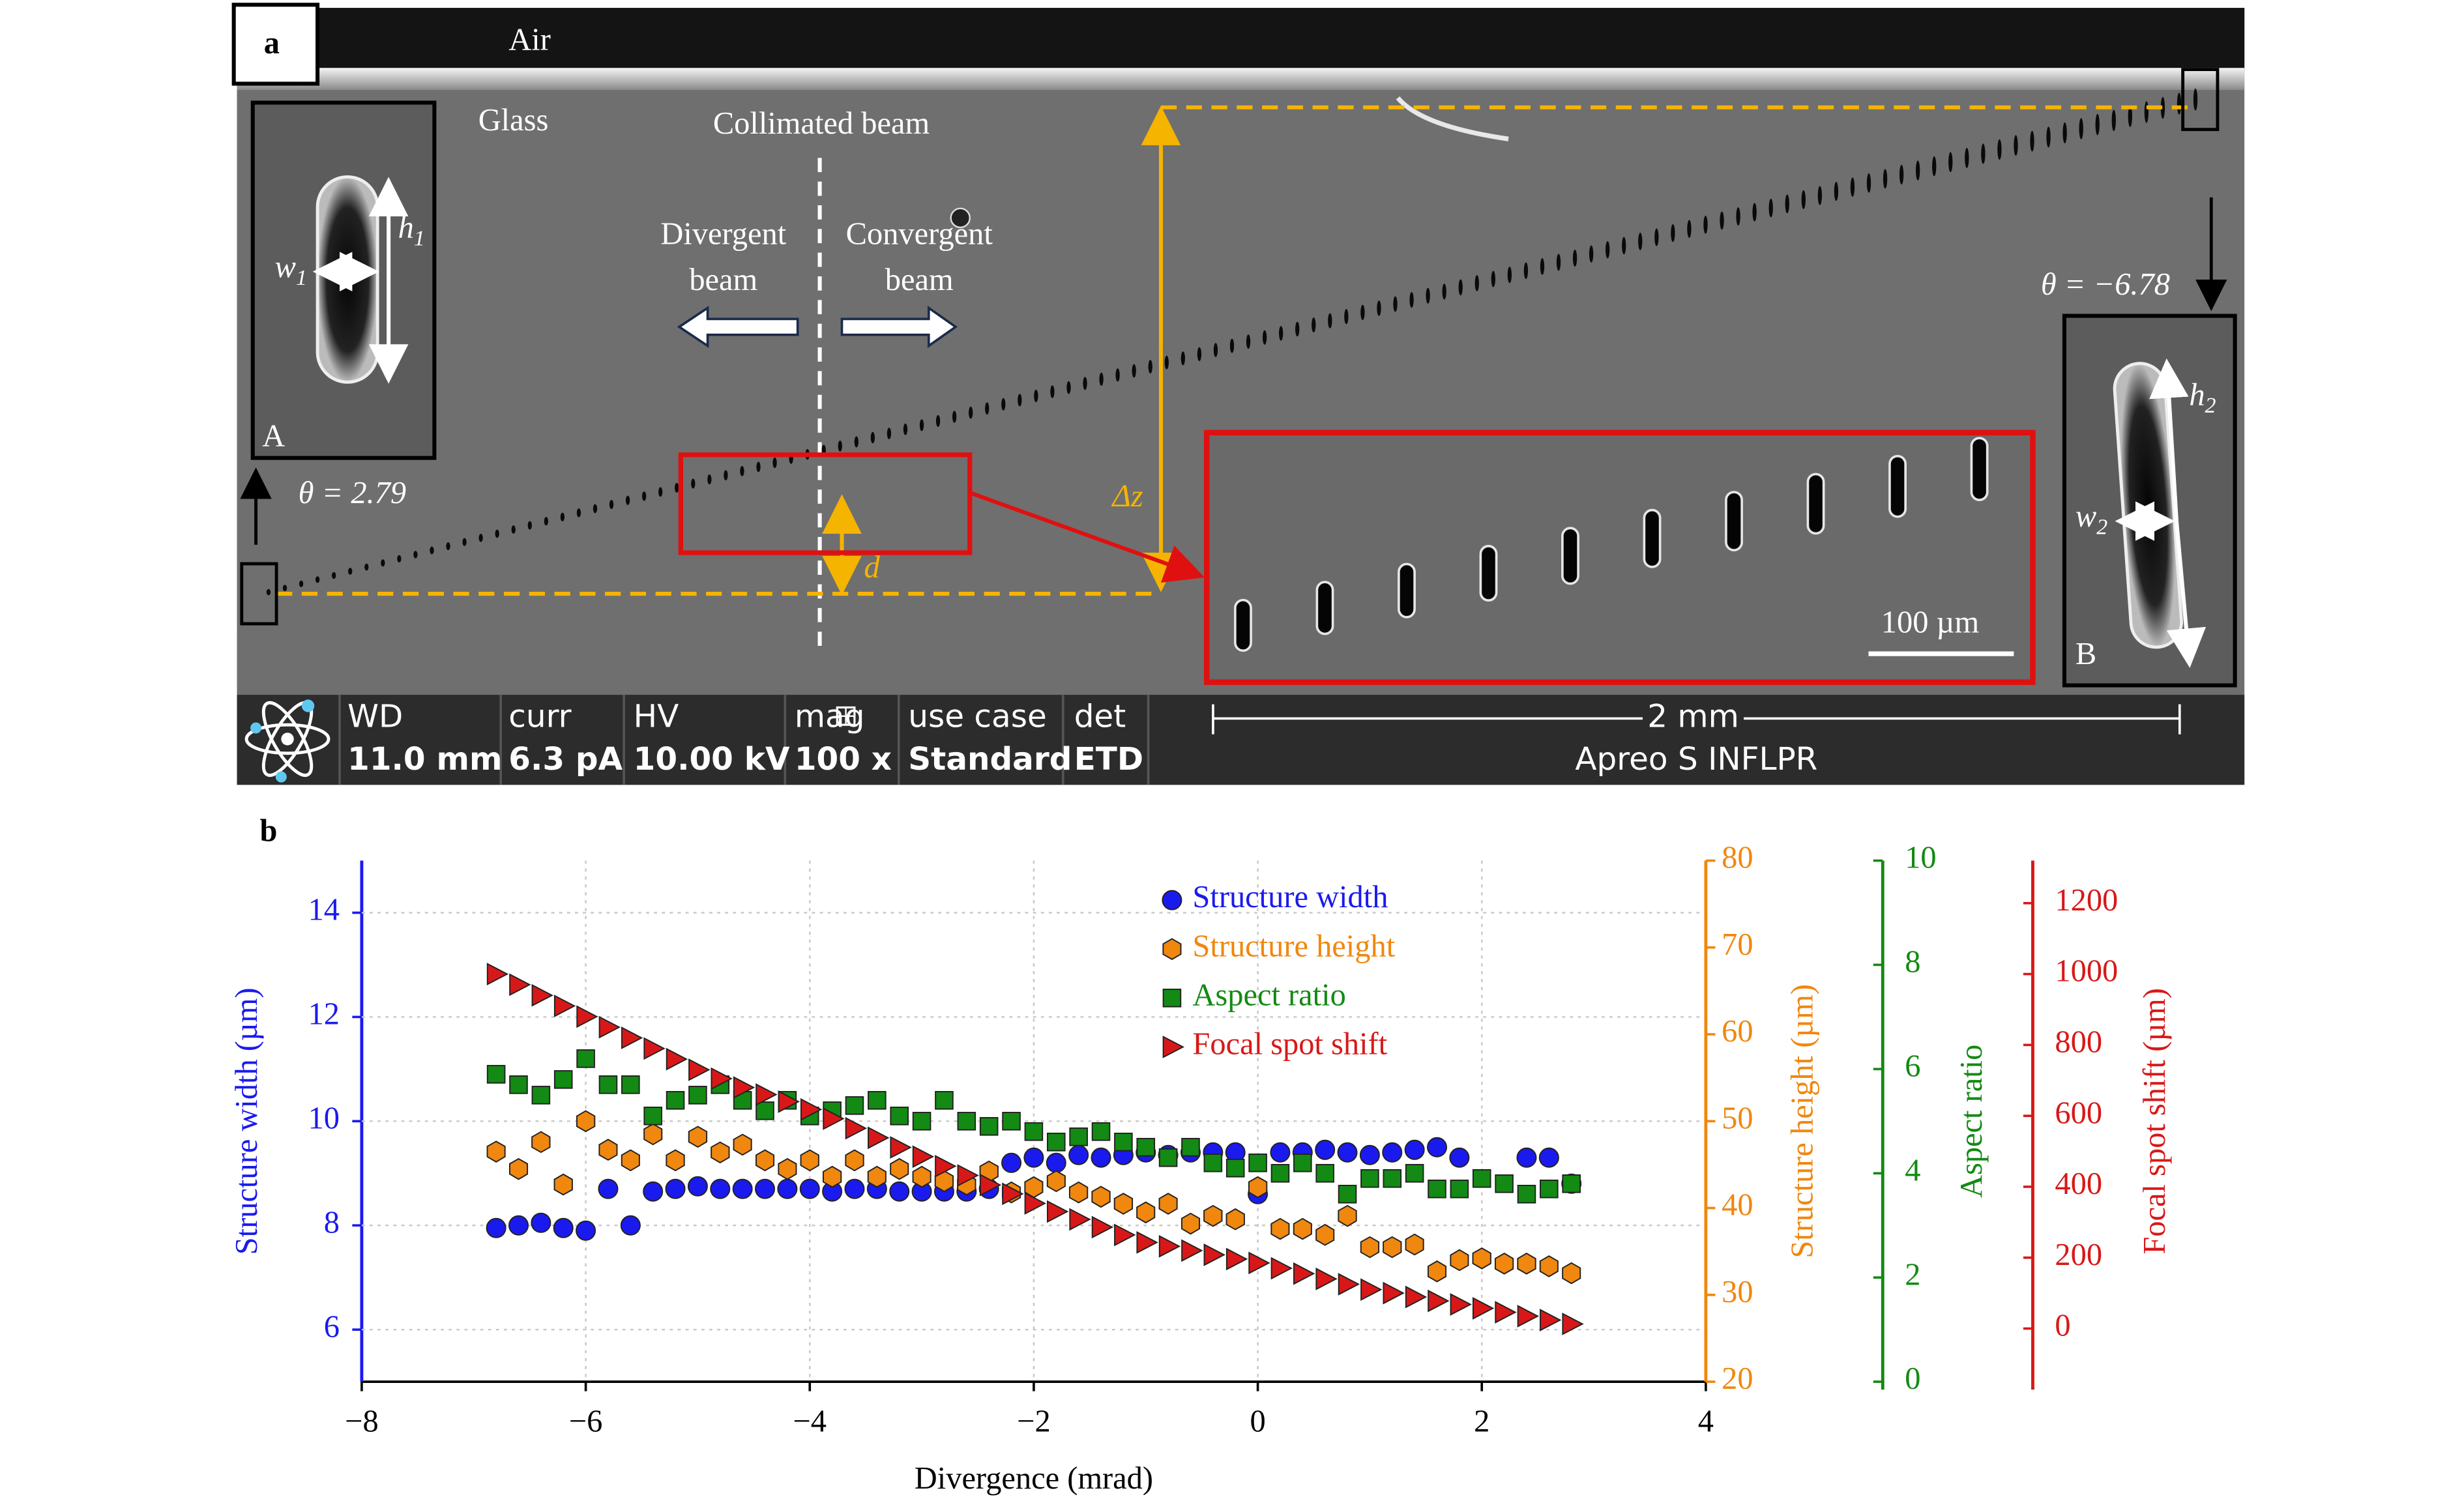 This screenshot has height=1497, width=2464. Describe the element at coordinates (353, 493) in the screenshot. I see `theta-label: θ = 2.79` at that location.